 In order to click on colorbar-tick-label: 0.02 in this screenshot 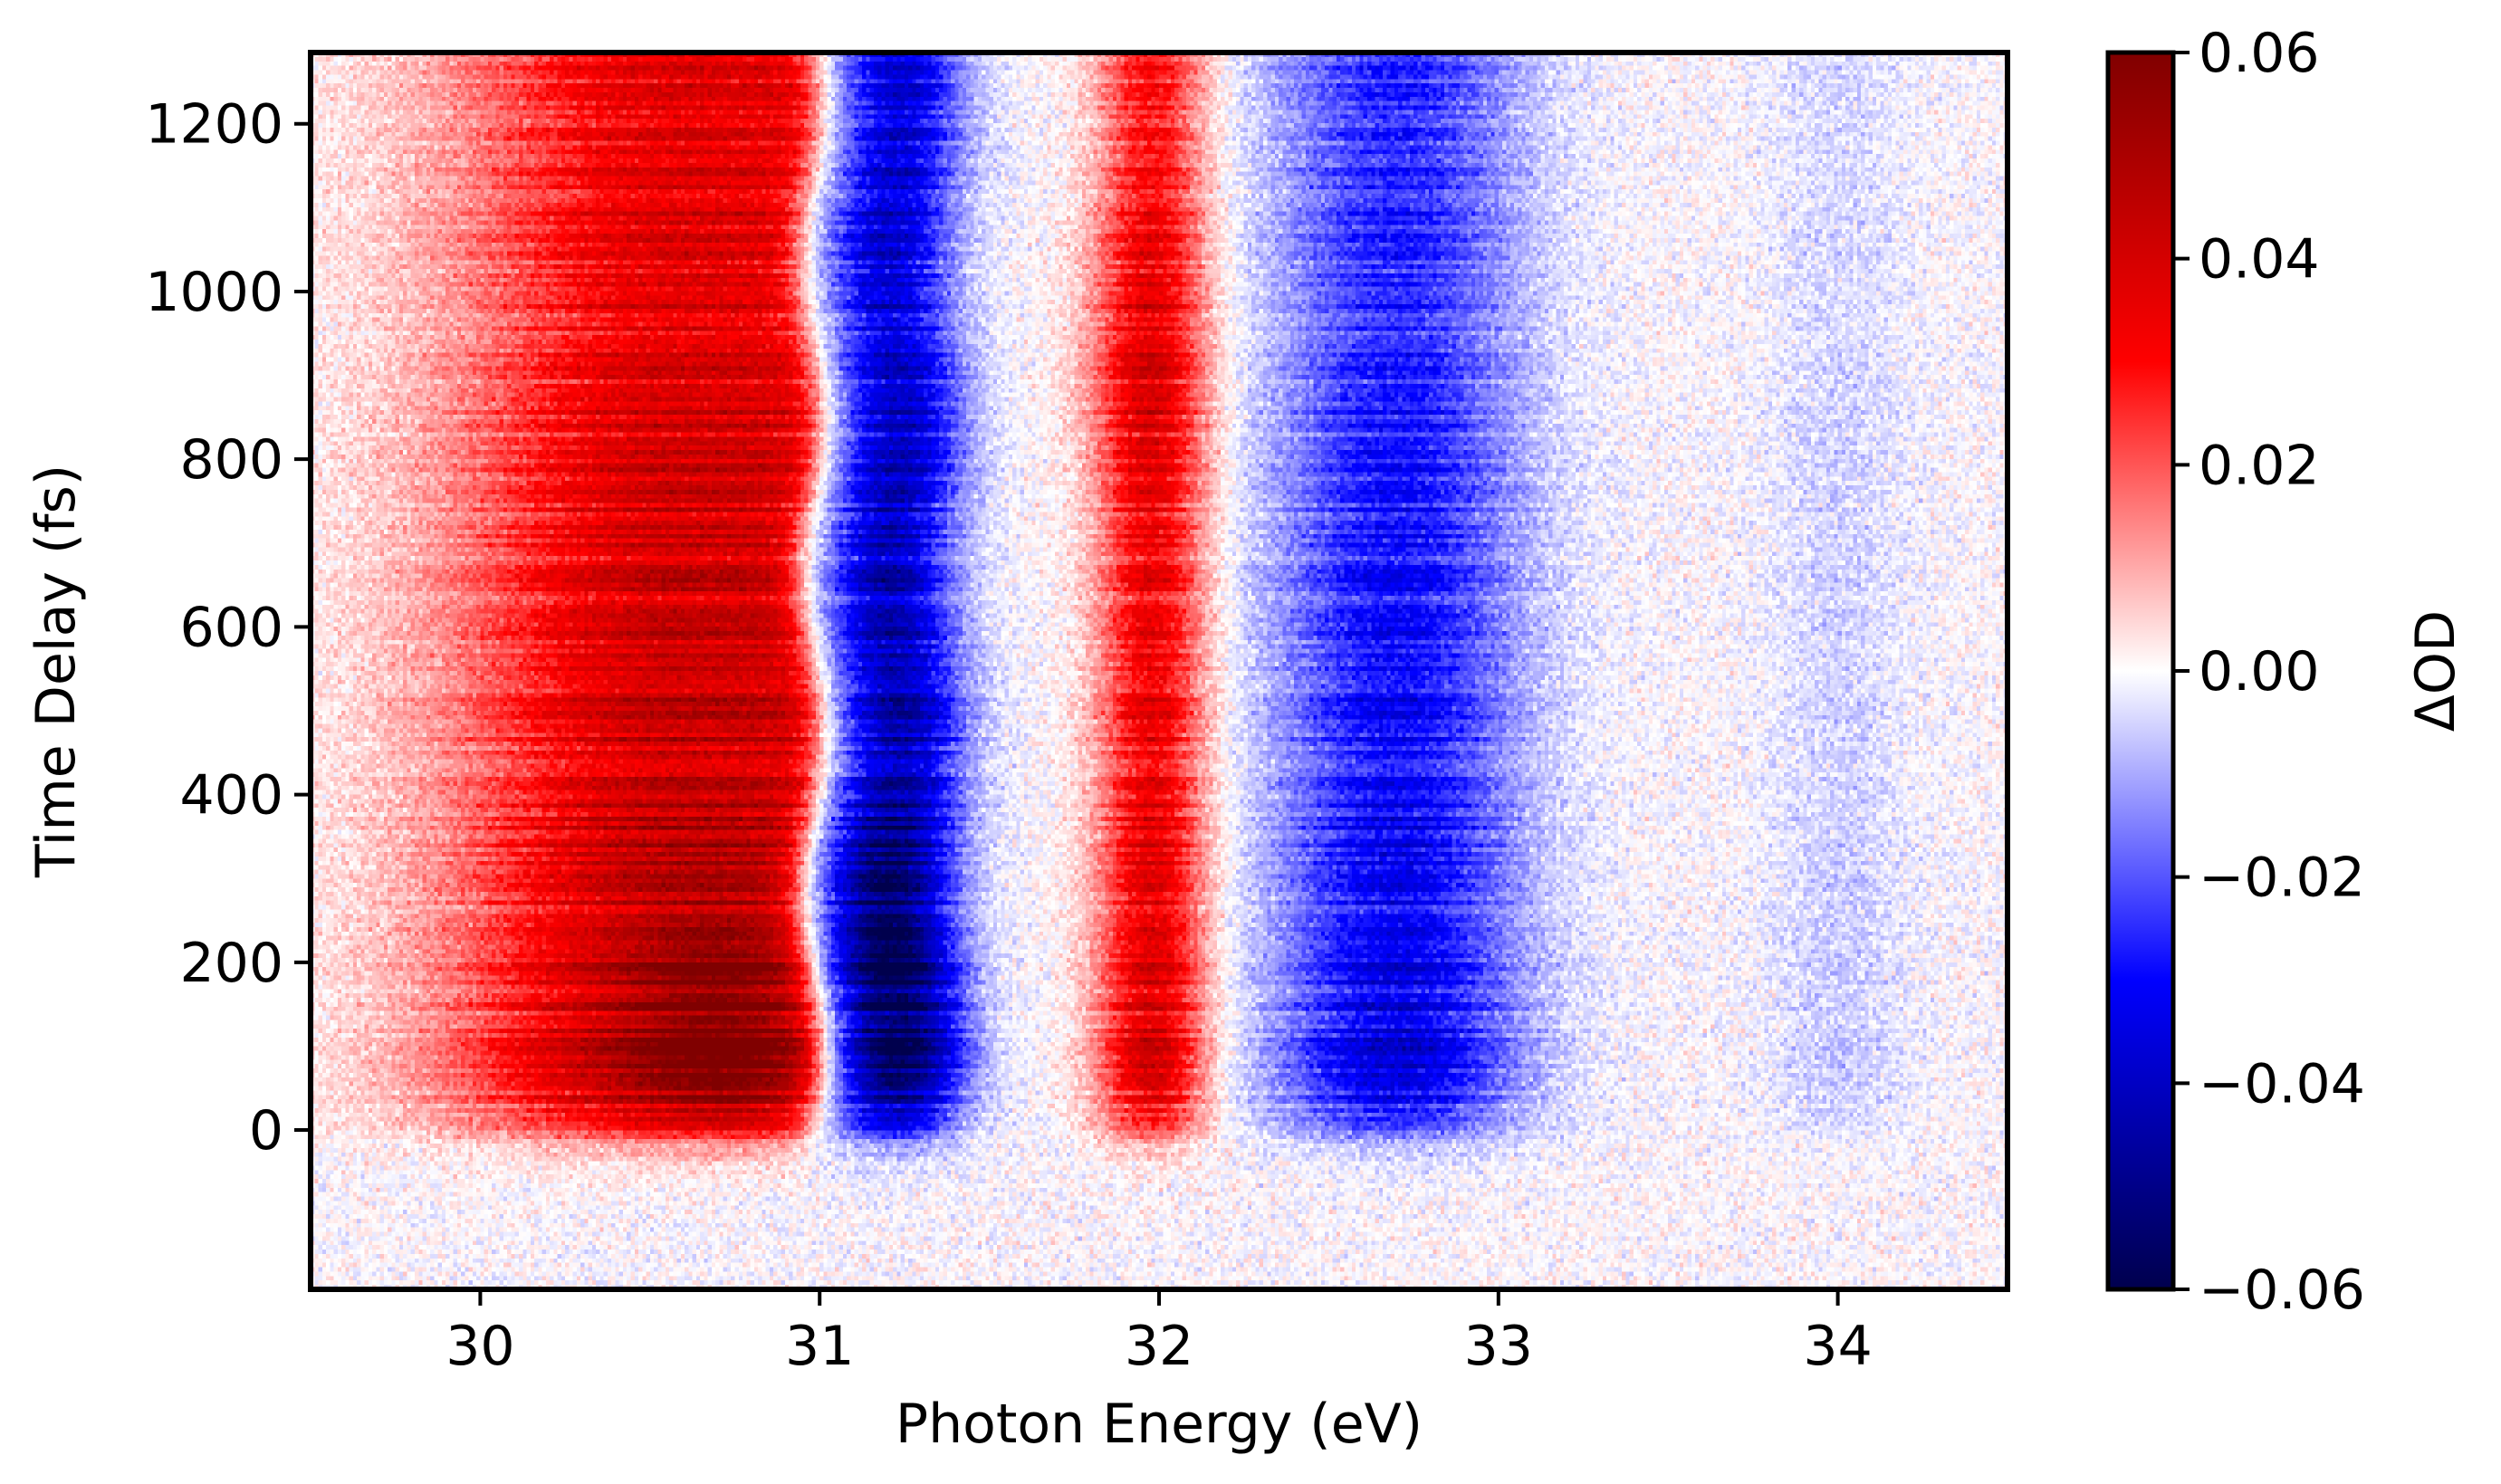, I will do `click(2259, 465)`.